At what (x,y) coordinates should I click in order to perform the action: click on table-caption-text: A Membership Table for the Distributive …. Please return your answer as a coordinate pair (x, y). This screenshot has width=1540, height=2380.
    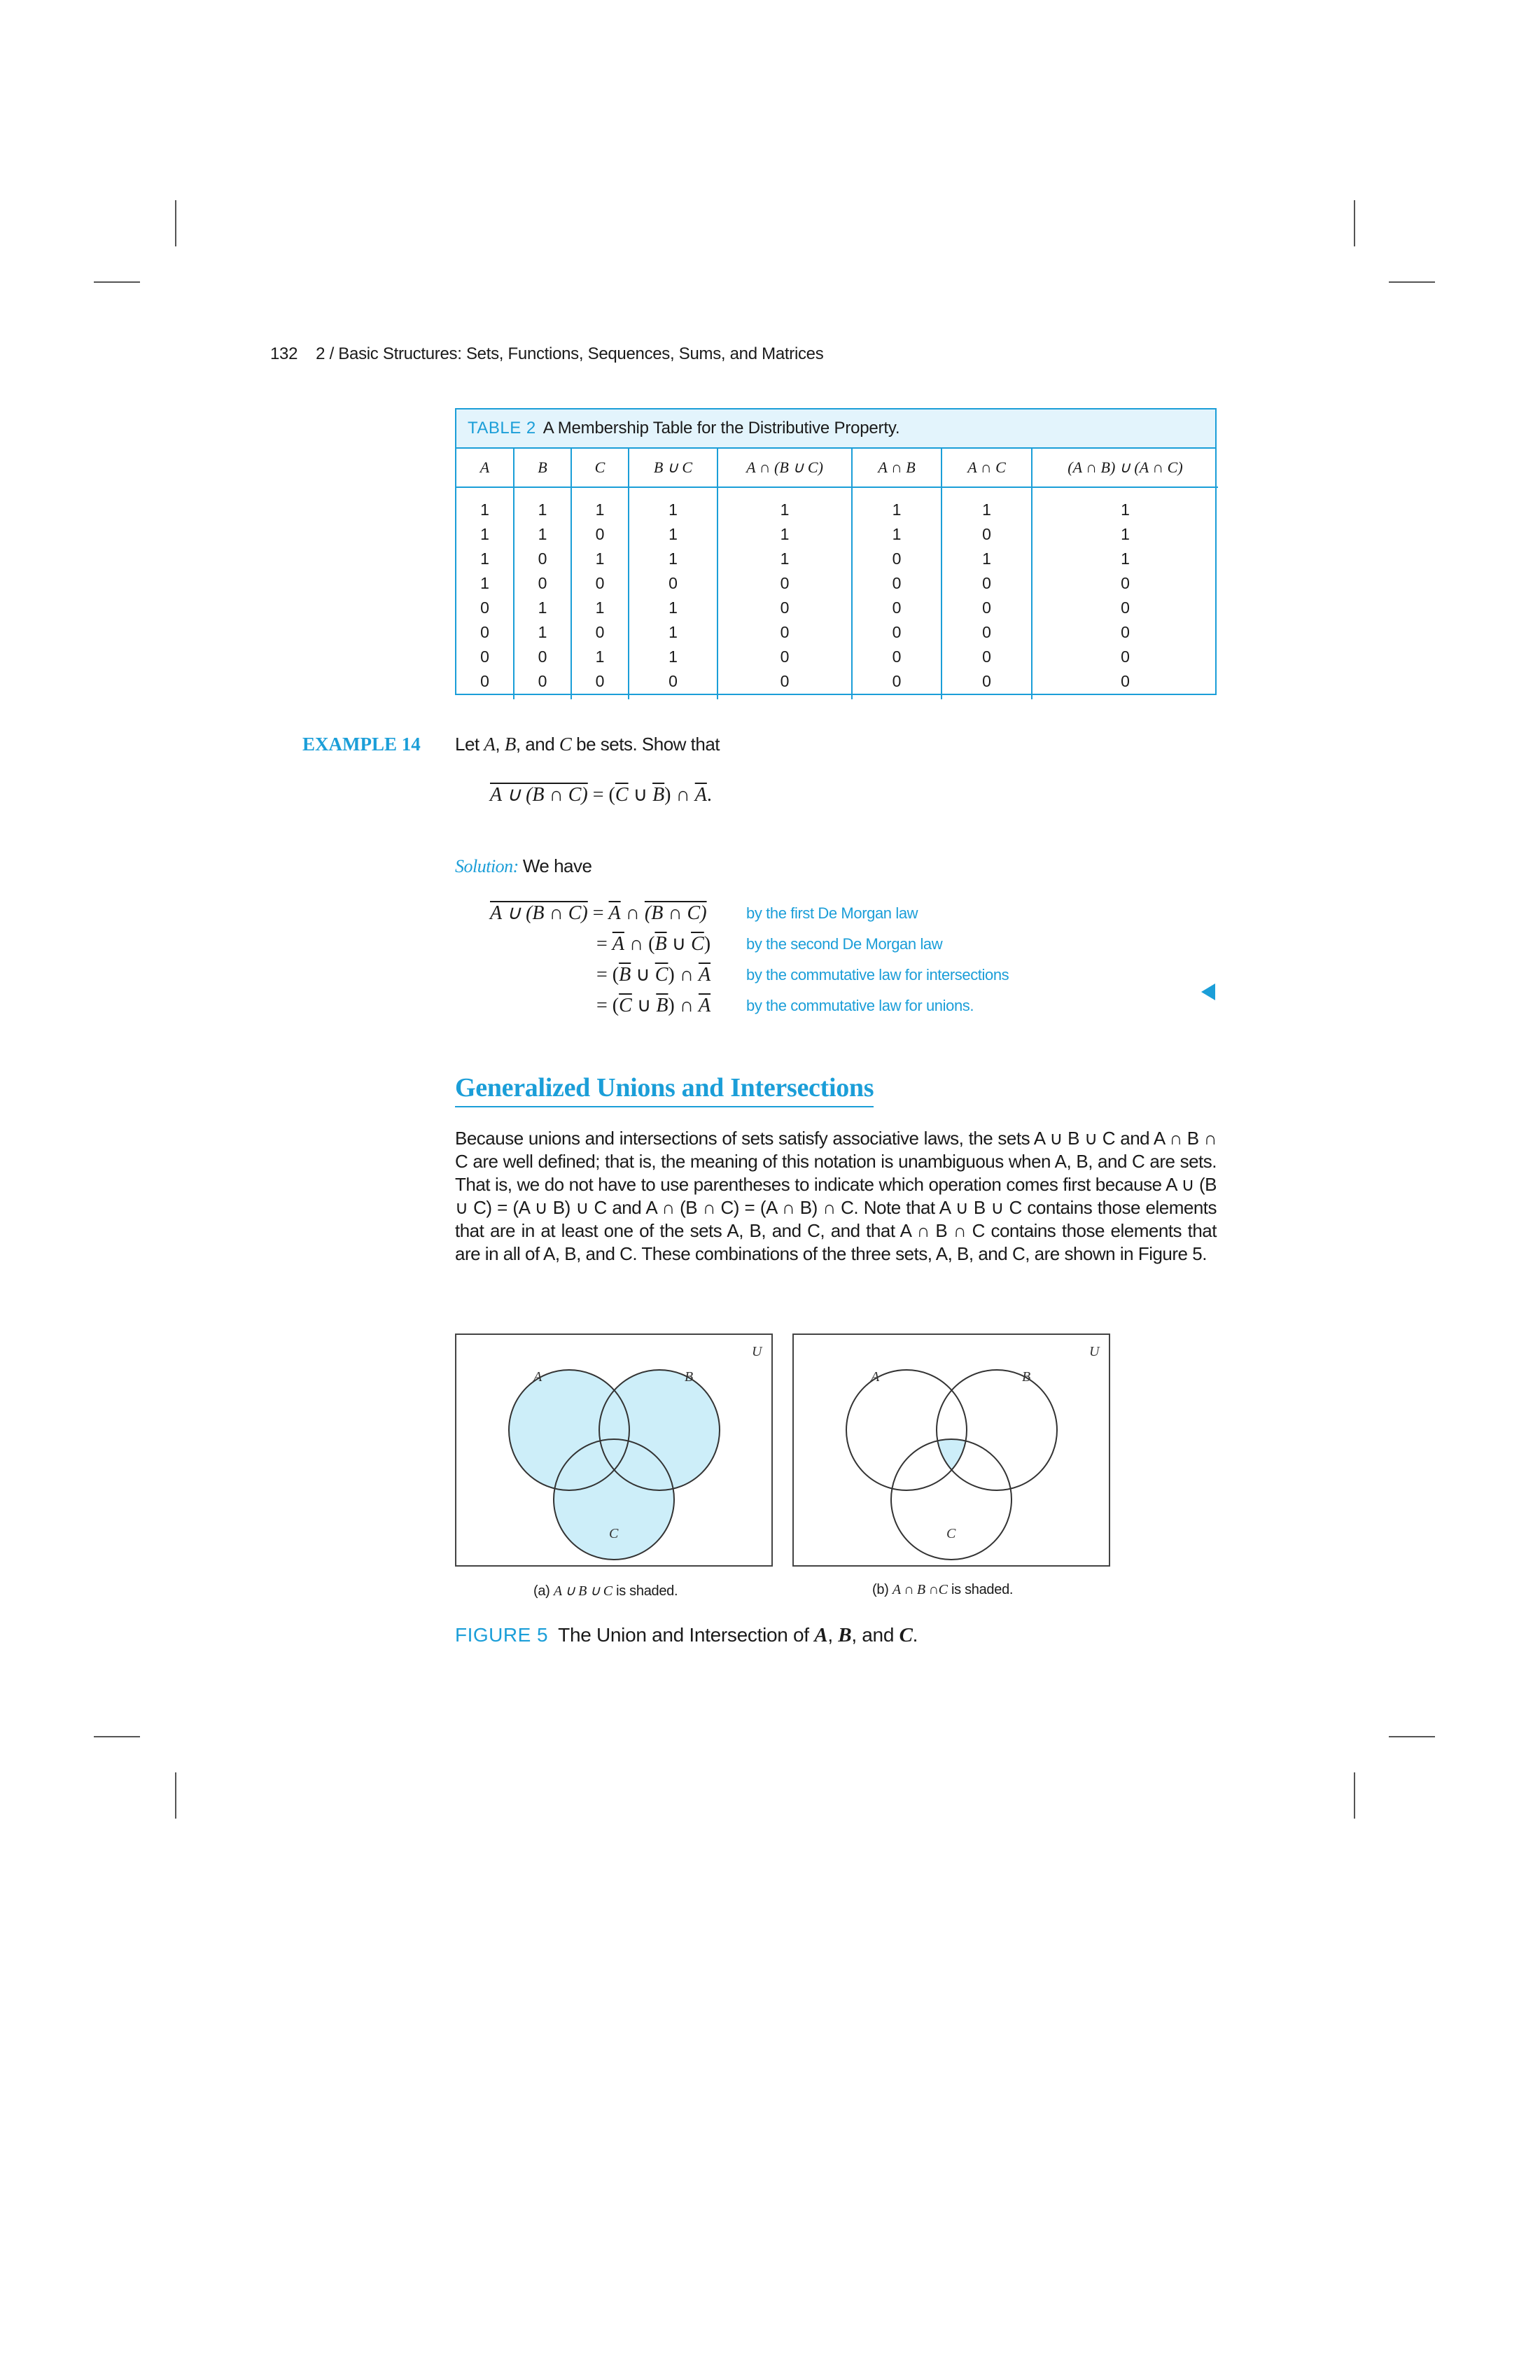
    Looking at the image, I should click on (721, 428).